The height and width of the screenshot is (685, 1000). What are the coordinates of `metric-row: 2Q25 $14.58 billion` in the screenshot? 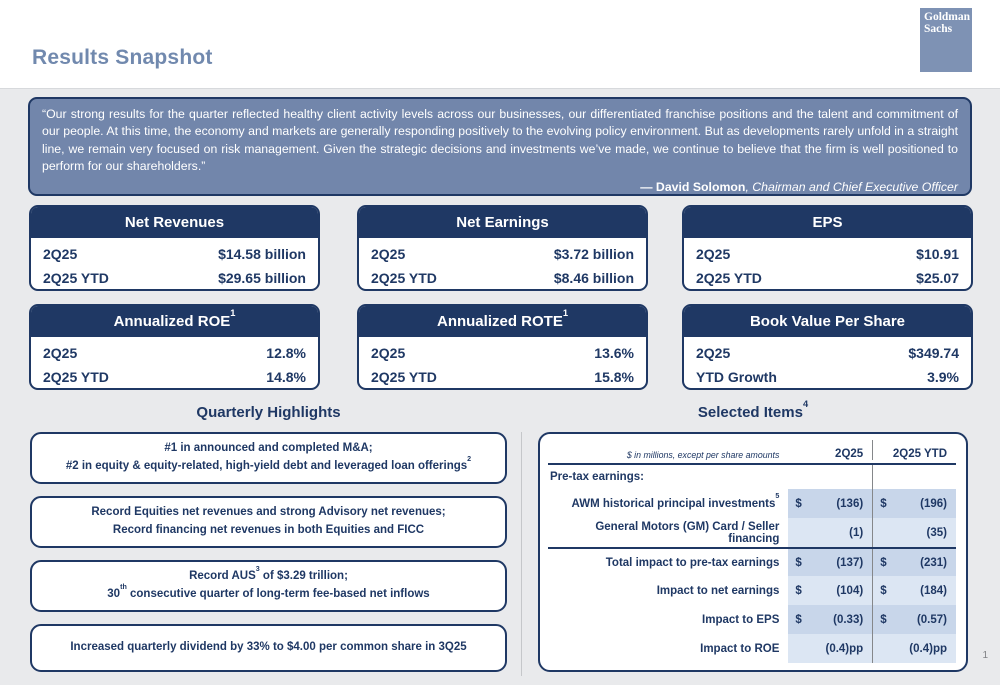 It's located at (174, 254).